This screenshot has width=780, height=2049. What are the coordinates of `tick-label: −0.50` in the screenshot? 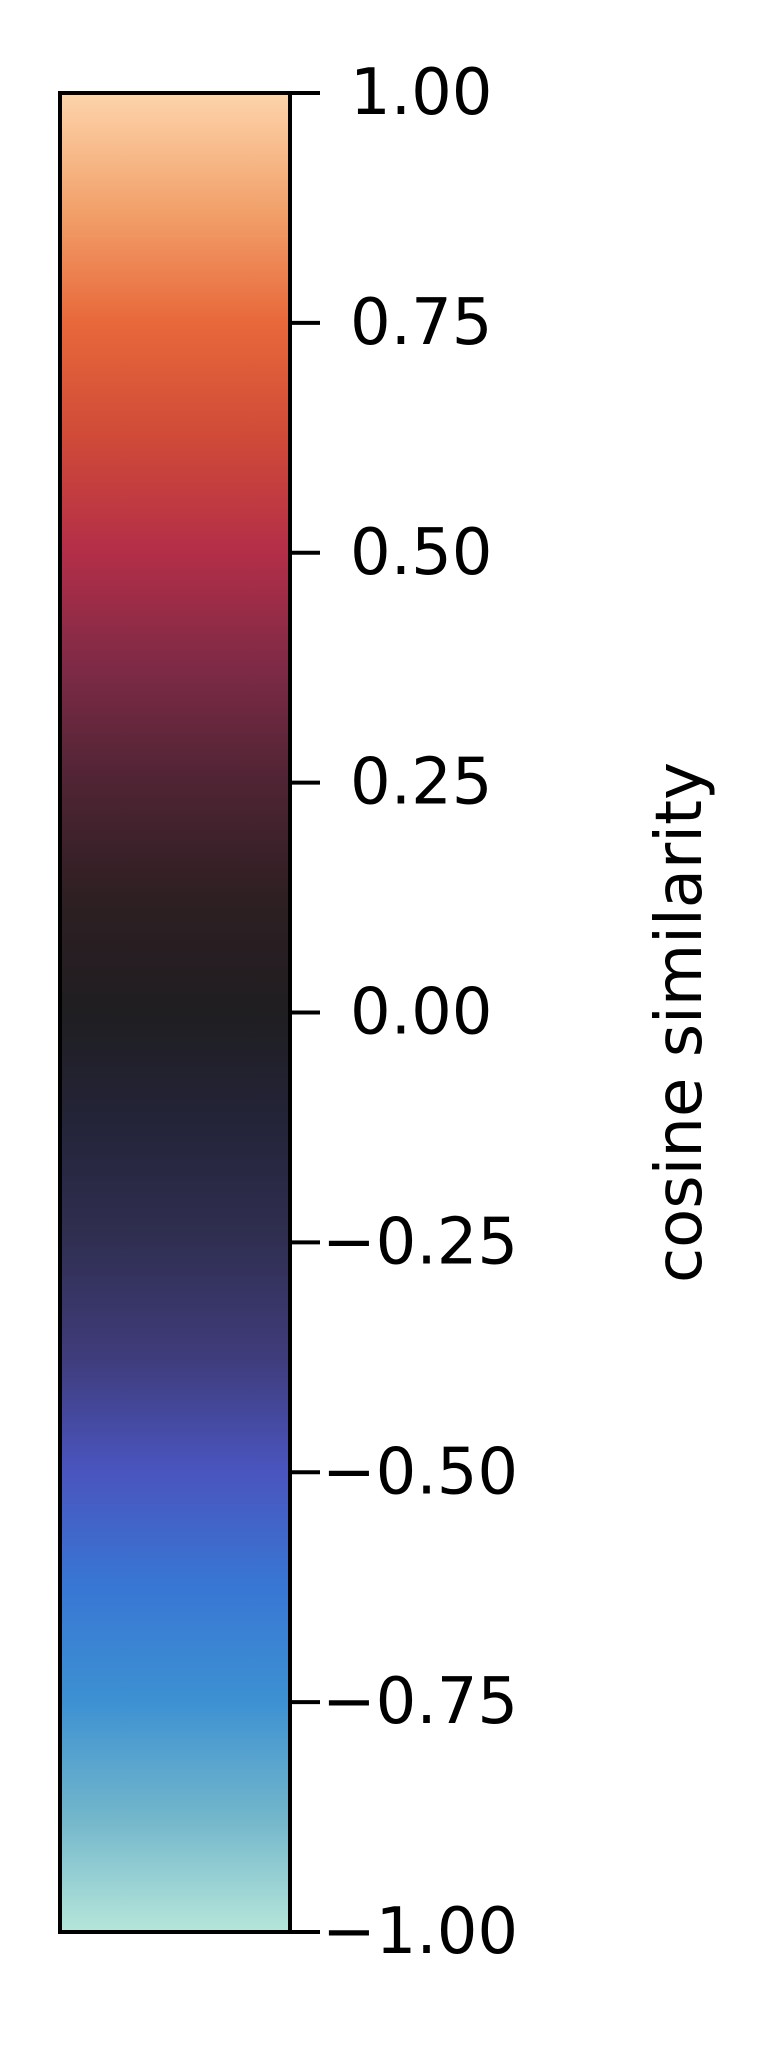 It's located at (420, 1472).